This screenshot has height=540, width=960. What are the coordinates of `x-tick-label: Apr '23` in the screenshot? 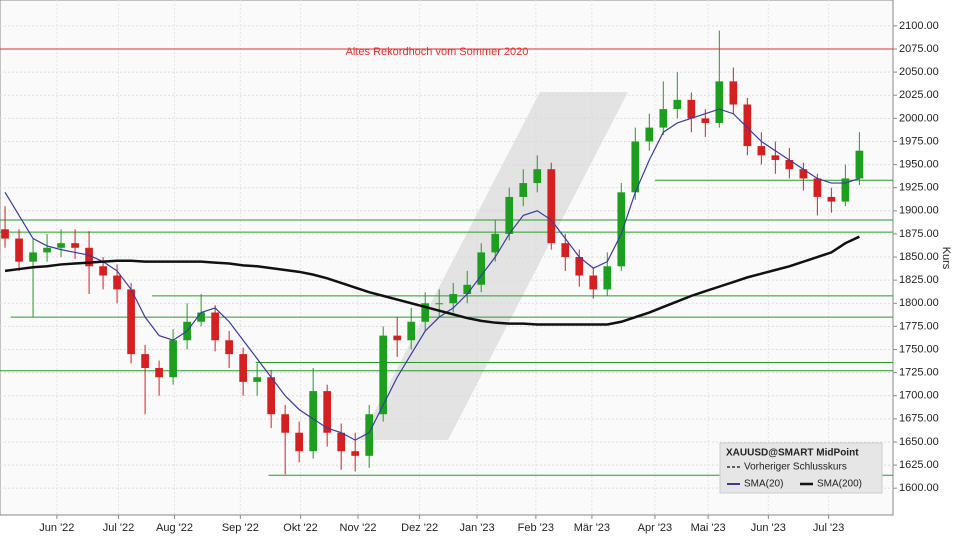 It's located at (655, 528).